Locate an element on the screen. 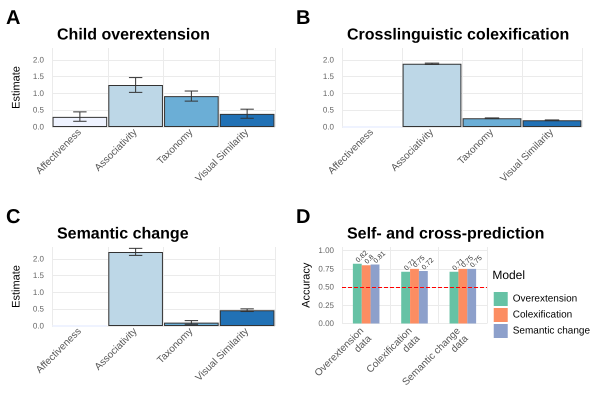 The image size is (597, 398). chart-title: Self- and cross-prediction is located at coordinates (445, 234).